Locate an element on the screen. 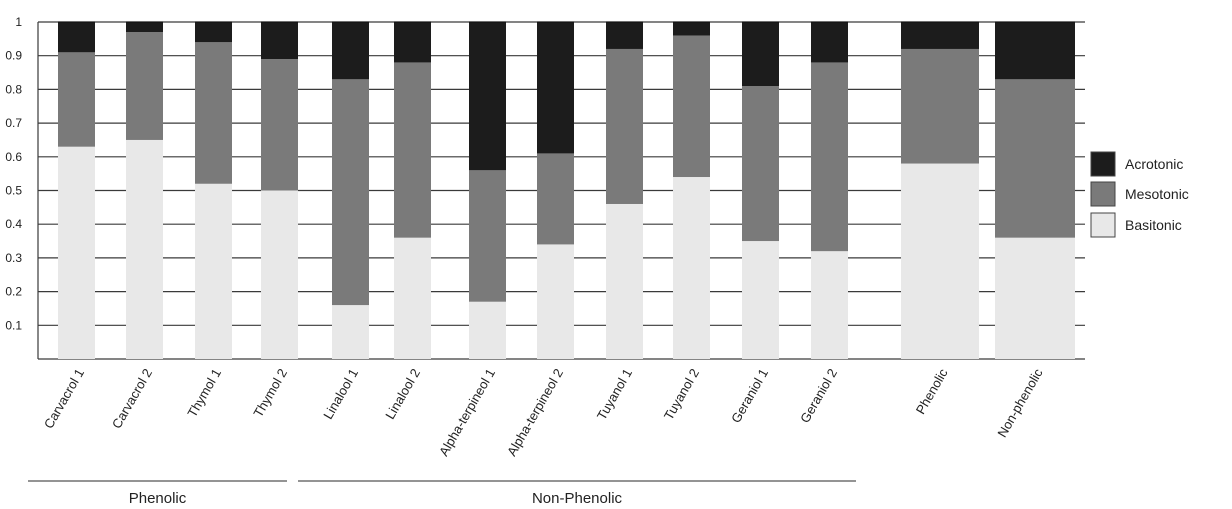 The height and width of the screenshot is (509, 1232). x-tick-label: Alpha-terpineol 2 is located at coordinates (535, 412).